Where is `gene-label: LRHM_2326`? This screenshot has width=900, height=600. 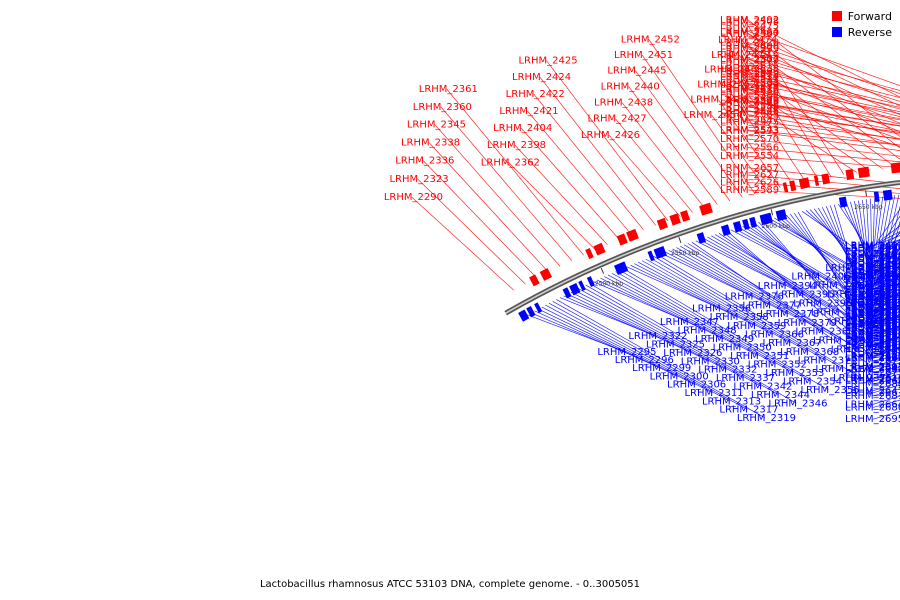
gene-label: LRHM_2326 is located at coordinates (692, 353).